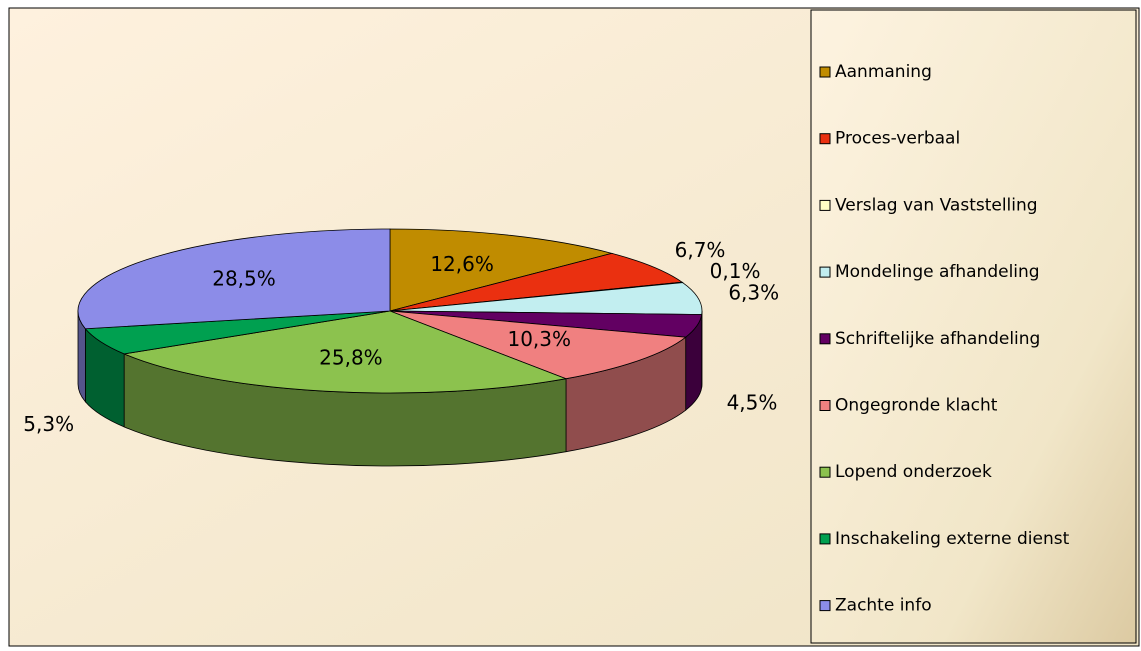  I want to click on data-label: 12,6%, so click(462, 264).